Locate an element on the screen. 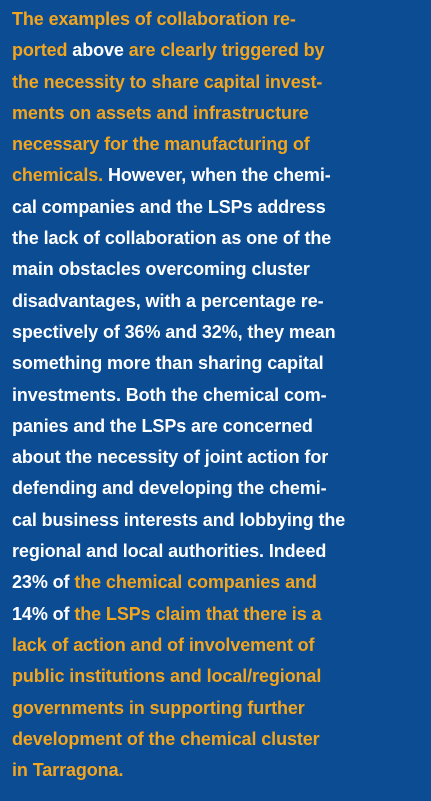 The height and width of the screenshot is (801, 431). text-line: lack of action and of involvement of is located at coordinates (221, 645).